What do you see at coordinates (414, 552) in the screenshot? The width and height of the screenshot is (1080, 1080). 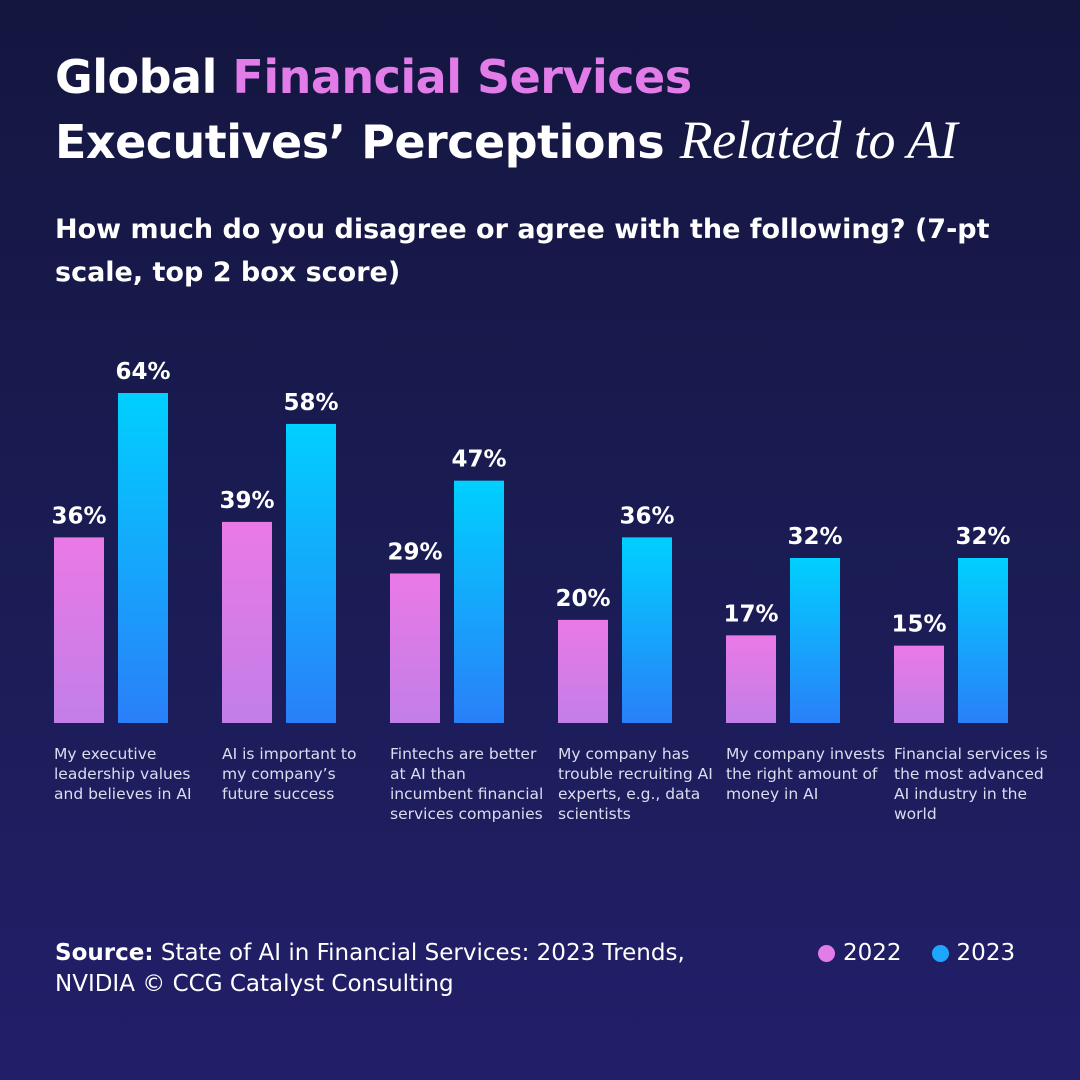 I see `data-label-2022-3: 29%` at bounding box center [414, 552].